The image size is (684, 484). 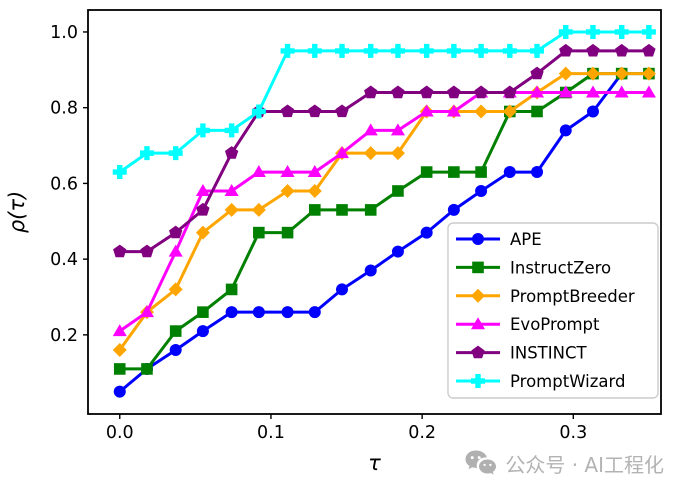 What do you see at coordinates (567, 381) in the screenshot?
I see `legend-label-PromptWizard: PromptWizard` at bounding box center [567, 381].